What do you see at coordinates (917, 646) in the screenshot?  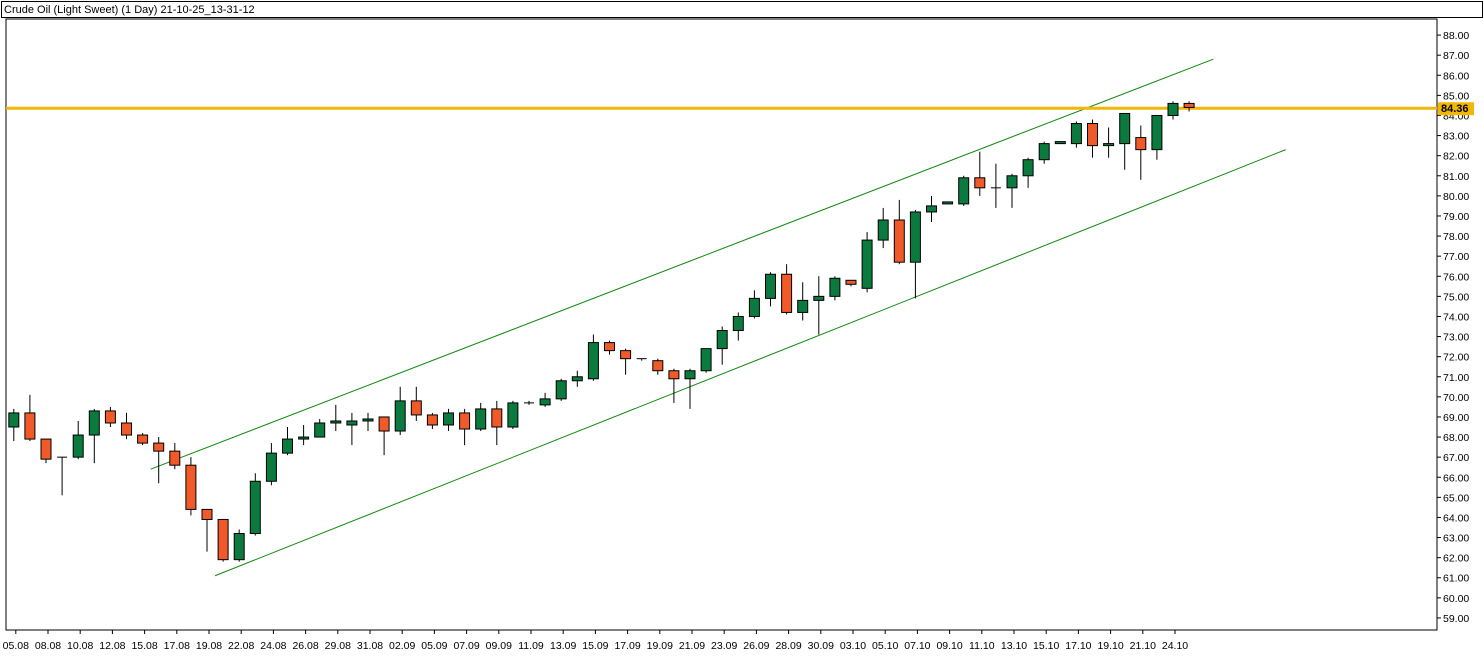 I see `x-tick-label: 07.10` at bounding box center [917, 646].